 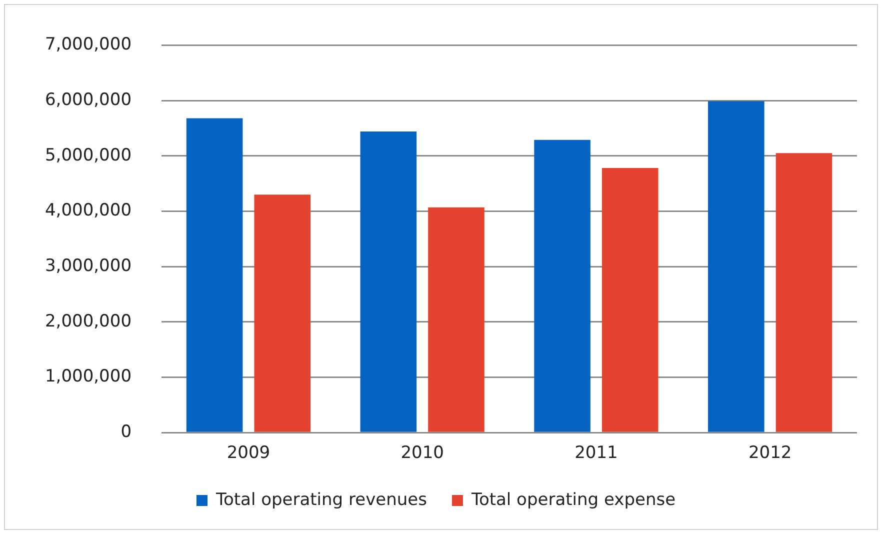 What do you see at coordinates (573, 500) in the screenshot?
I see `legend-label: Total operating expense` at bounding box center [573, 500].